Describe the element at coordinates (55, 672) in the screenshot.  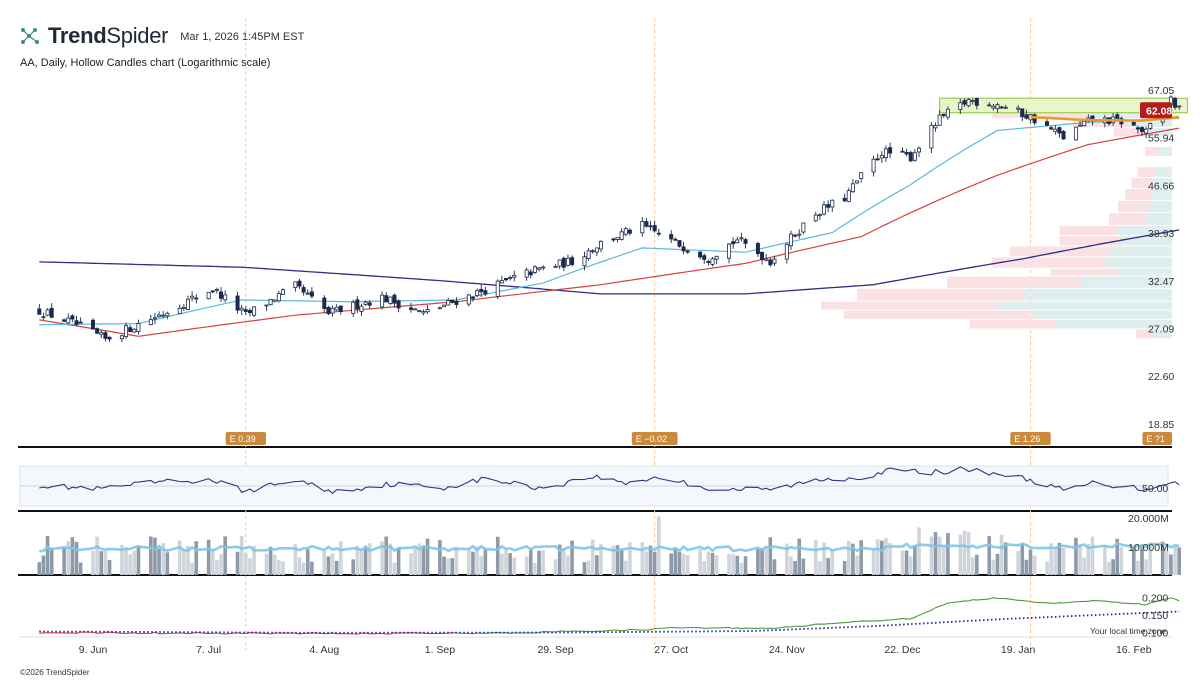
I see `copyright: ©2026 TrendSpider` at that location.